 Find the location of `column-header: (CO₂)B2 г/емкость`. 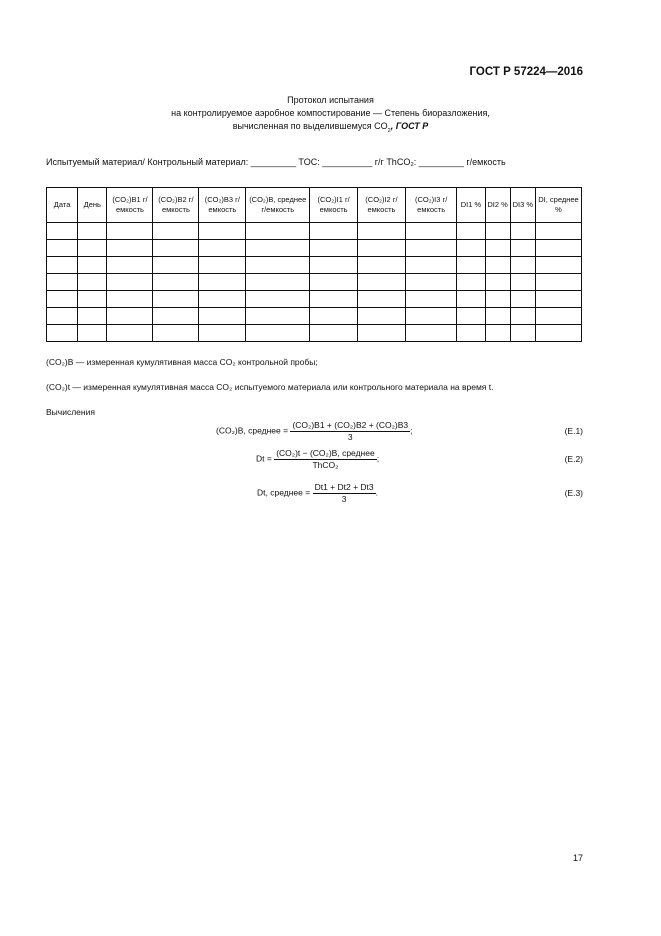

column-header: (CO₂)B2 г/емкость is located at coordinates (176, 205).